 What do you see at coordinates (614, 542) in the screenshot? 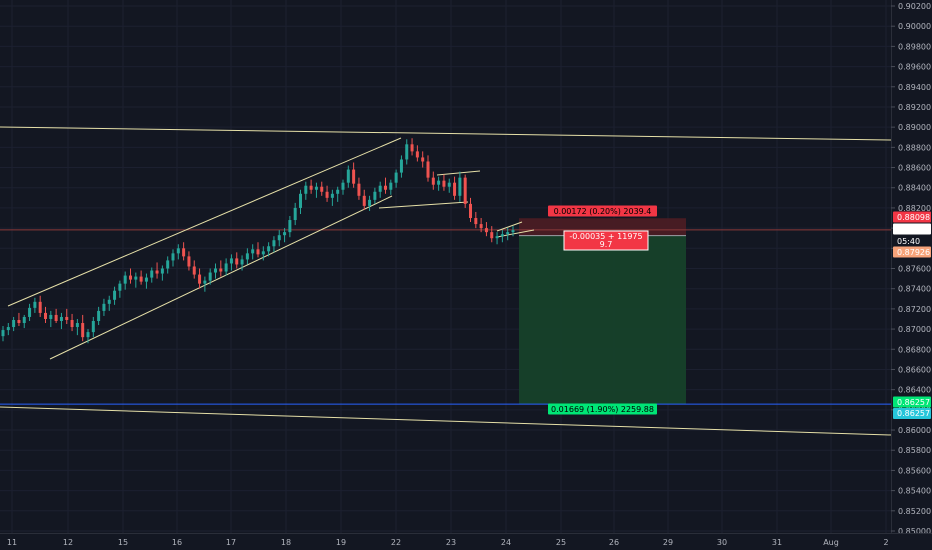
I see `time-tick-label: 26` at bounding box center [614, 542].